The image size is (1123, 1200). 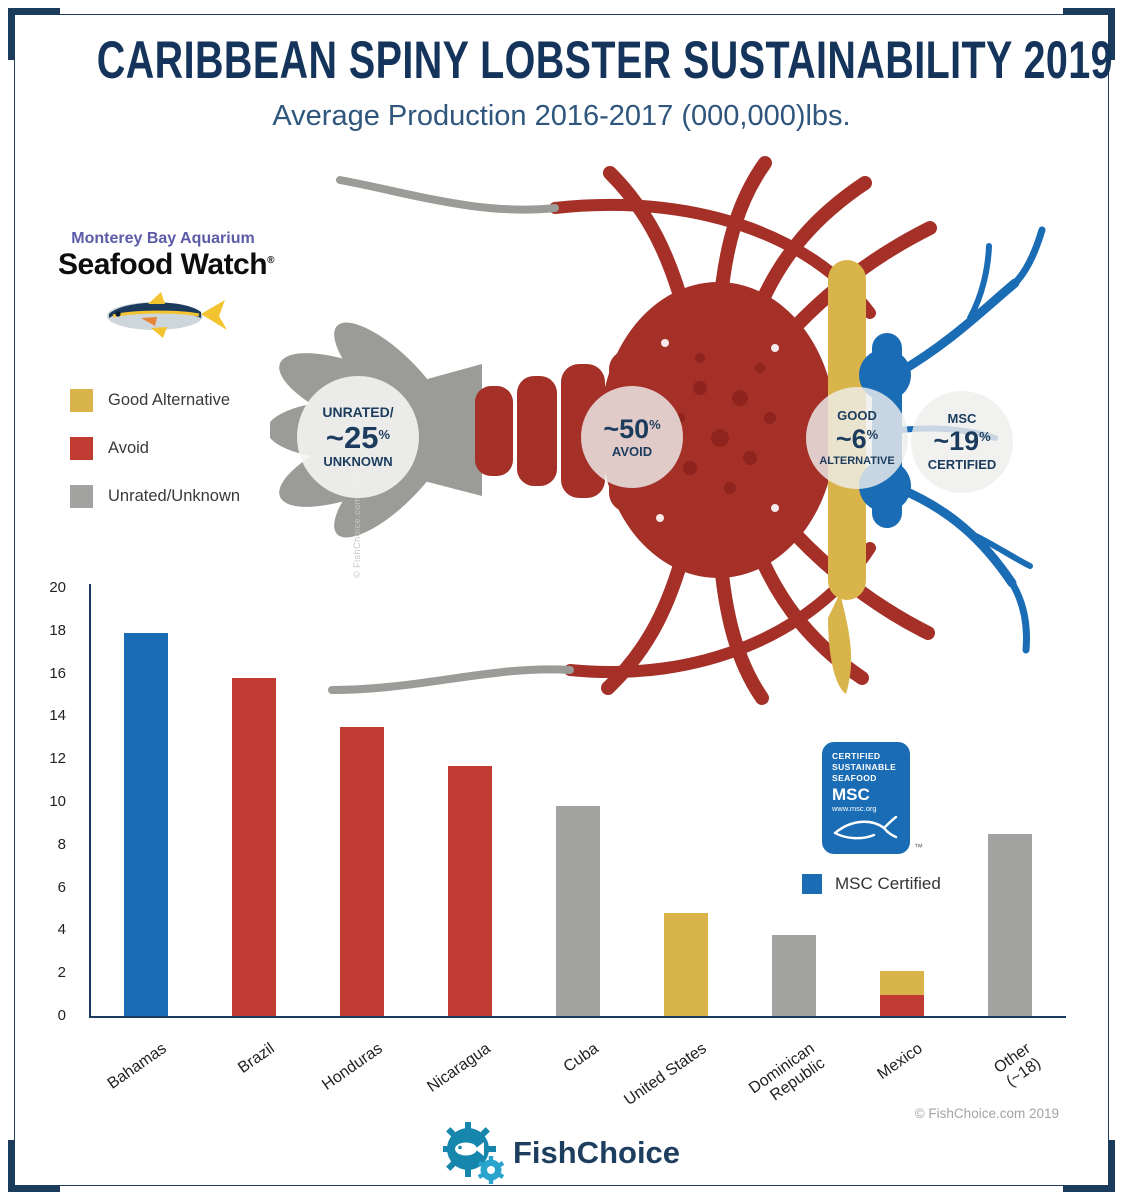 I want to click on legend-label: Unrated/Unknown, so click(x=174, y=495).